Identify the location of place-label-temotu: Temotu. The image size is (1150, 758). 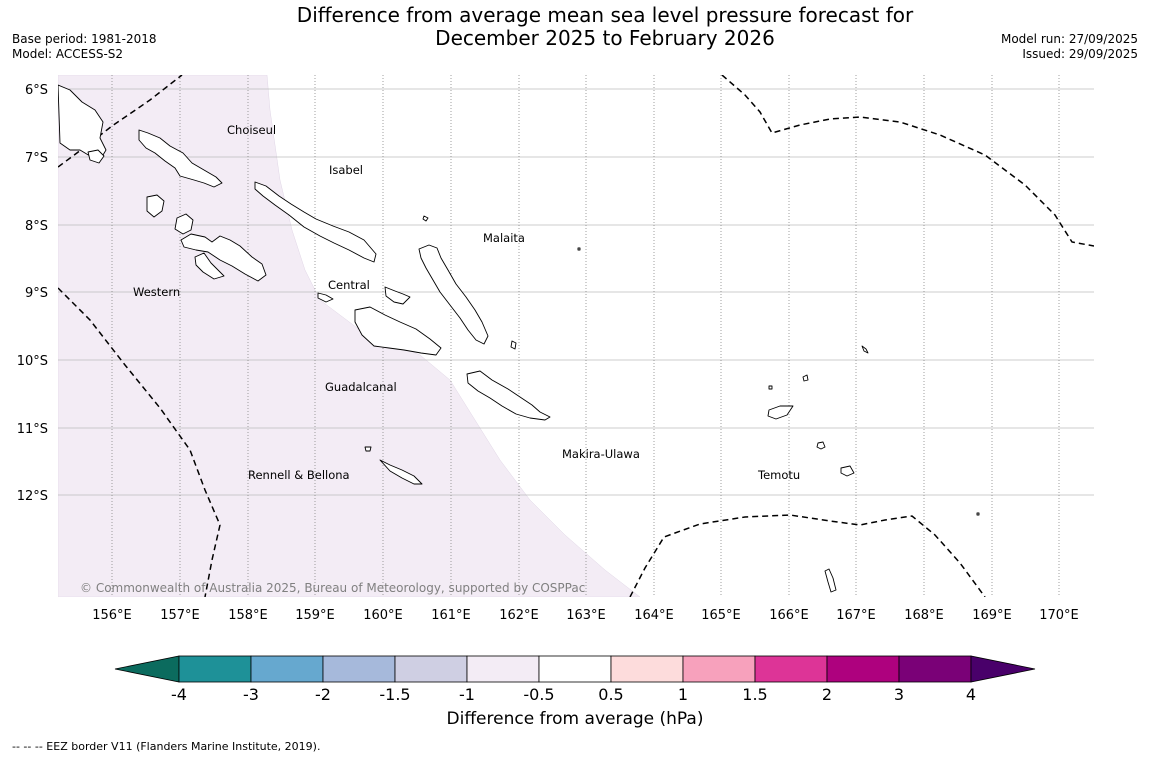
(778, 475).